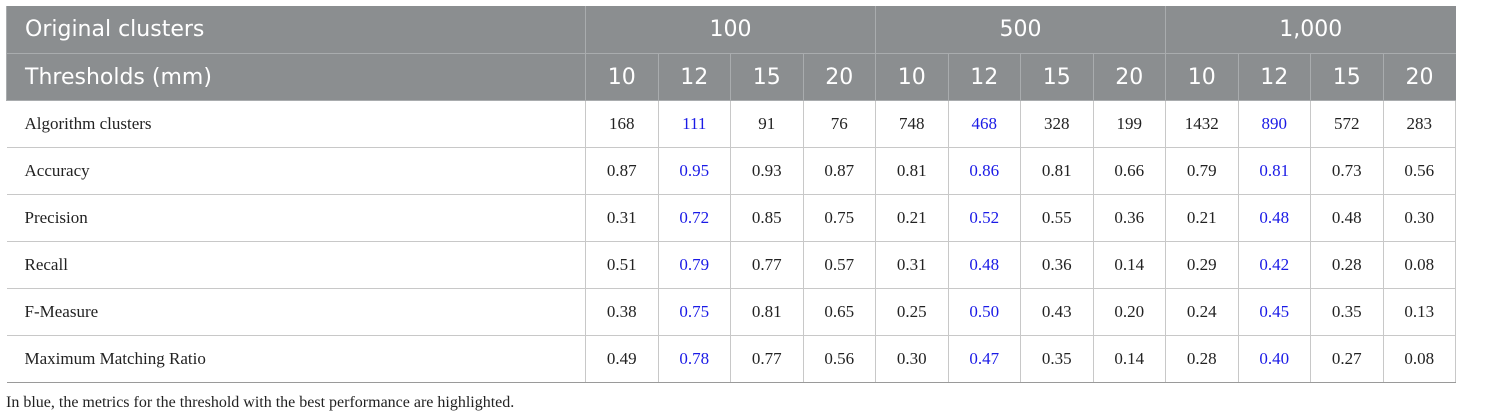 This screenshot has width=1494, height=418. What do you see at coordinates (1347, 171) in the screenshot?
I see `cell: 0.73` at bounding box center [1347, 171].